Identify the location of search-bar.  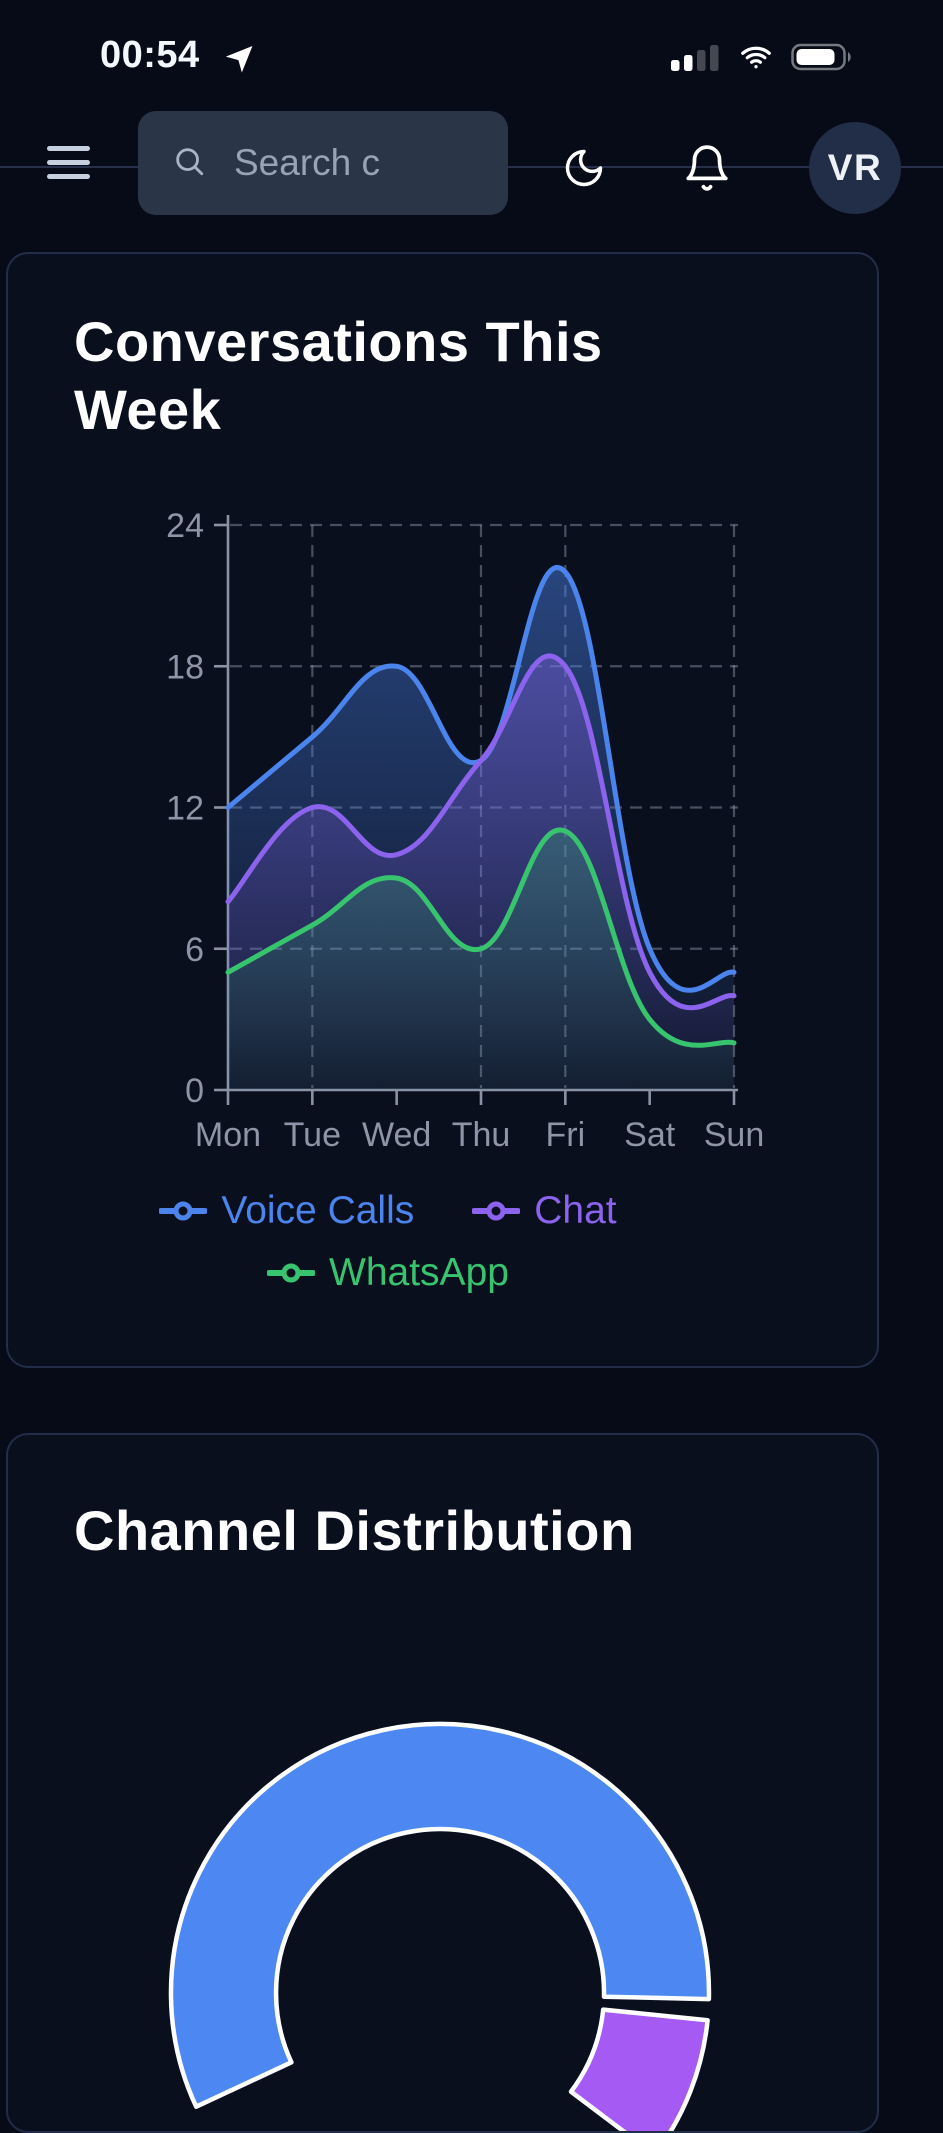
(323, 163).